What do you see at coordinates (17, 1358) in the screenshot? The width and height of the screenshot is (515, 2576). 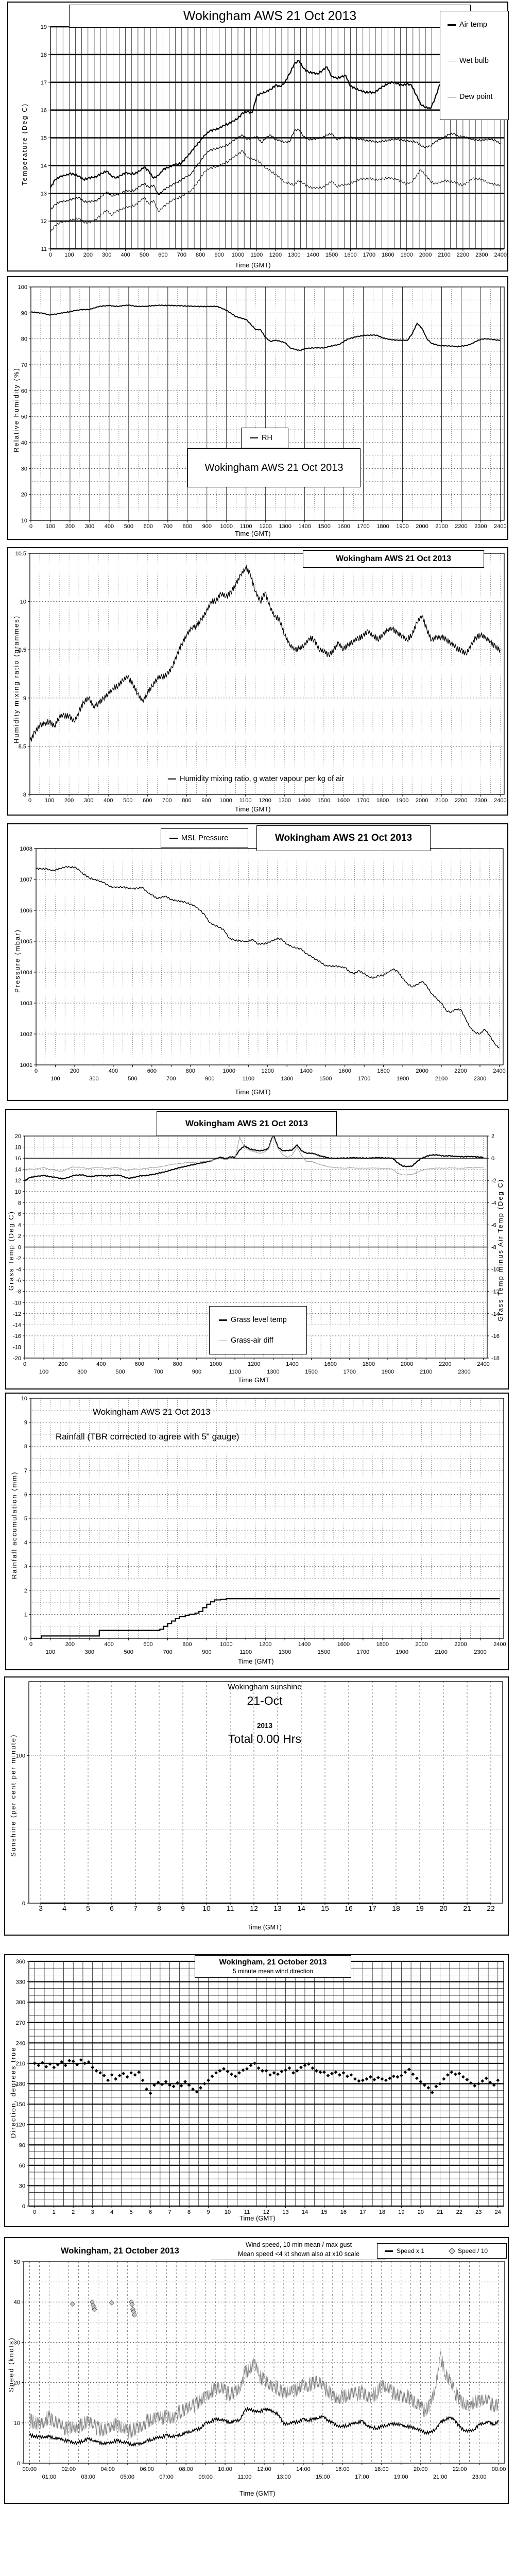 I see `svg-text: -20` at bounding box center [17, 1358].